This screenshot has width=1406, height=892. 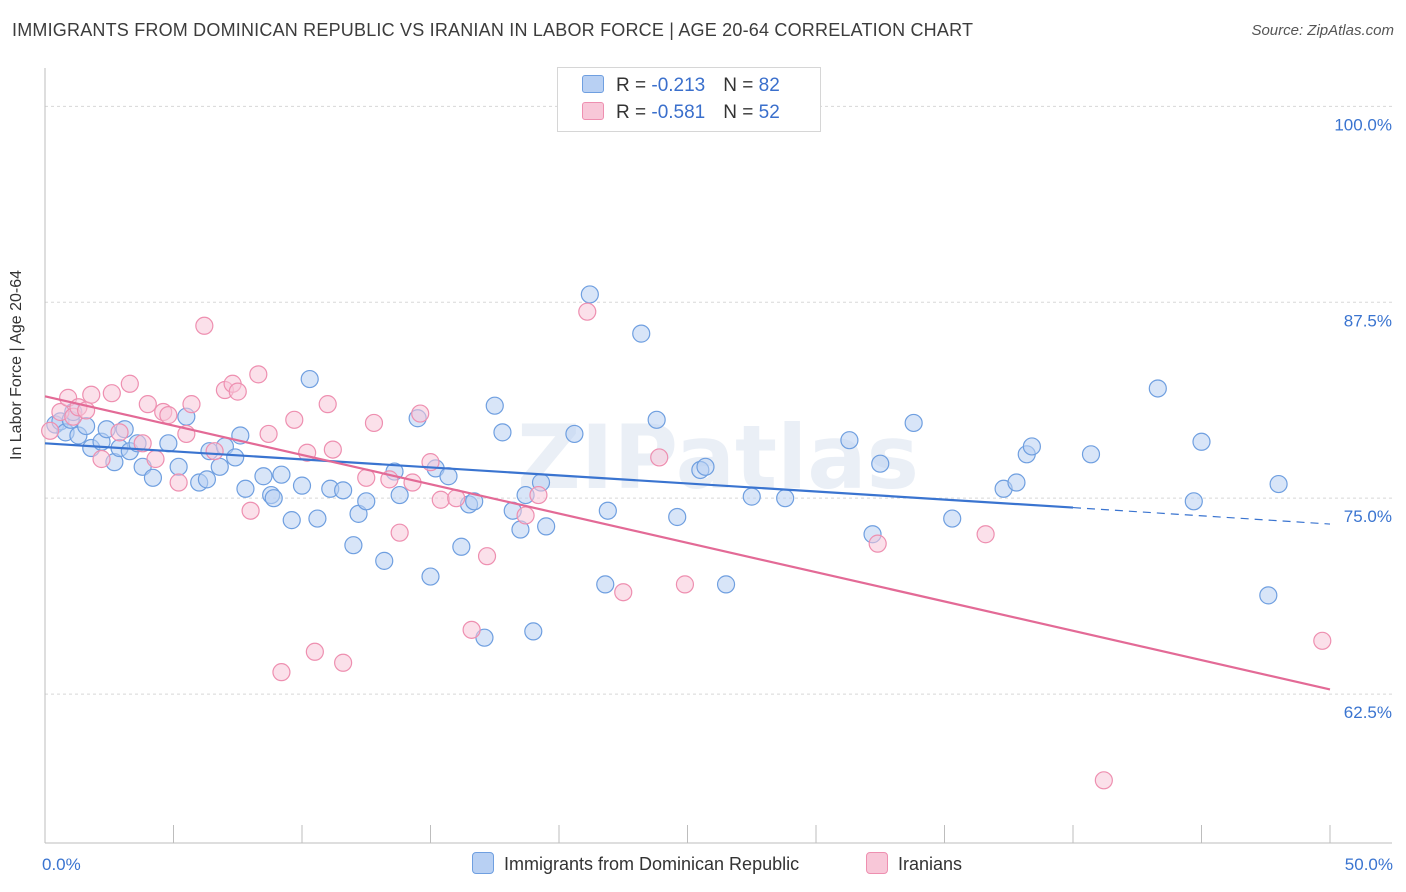 I want to click on y-tick-label: 62.5%, so click(x=1368, y=712).